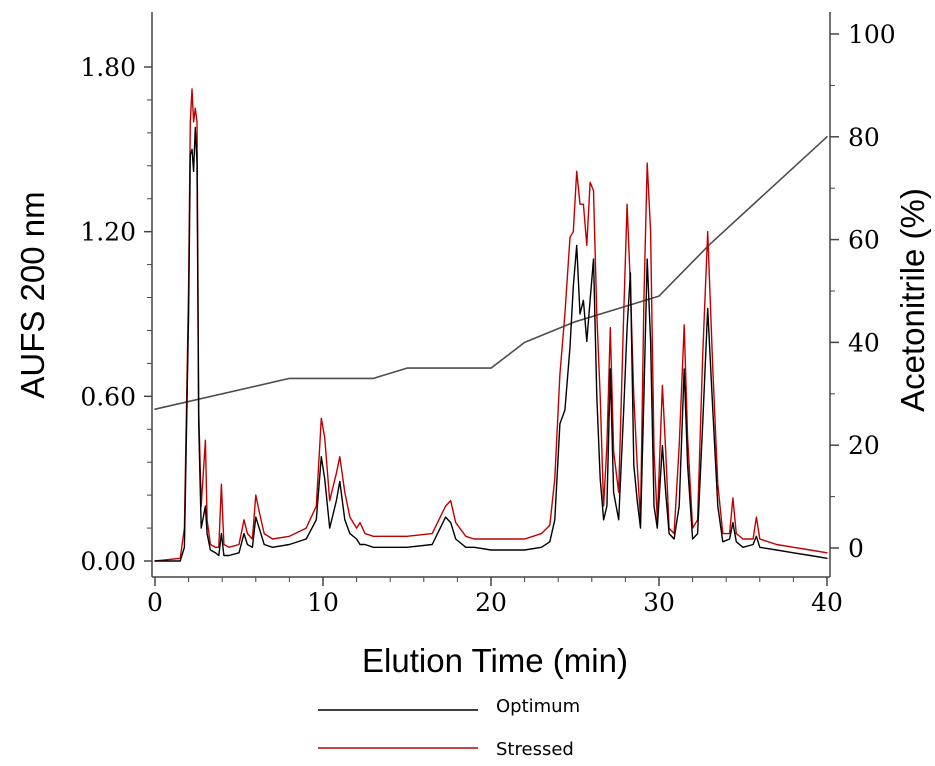 This screenshot has height=766, width=935. Describe the element at coordinates (449, 728) in the screenshot. I see `legend: Optimum Stressed` at that location.